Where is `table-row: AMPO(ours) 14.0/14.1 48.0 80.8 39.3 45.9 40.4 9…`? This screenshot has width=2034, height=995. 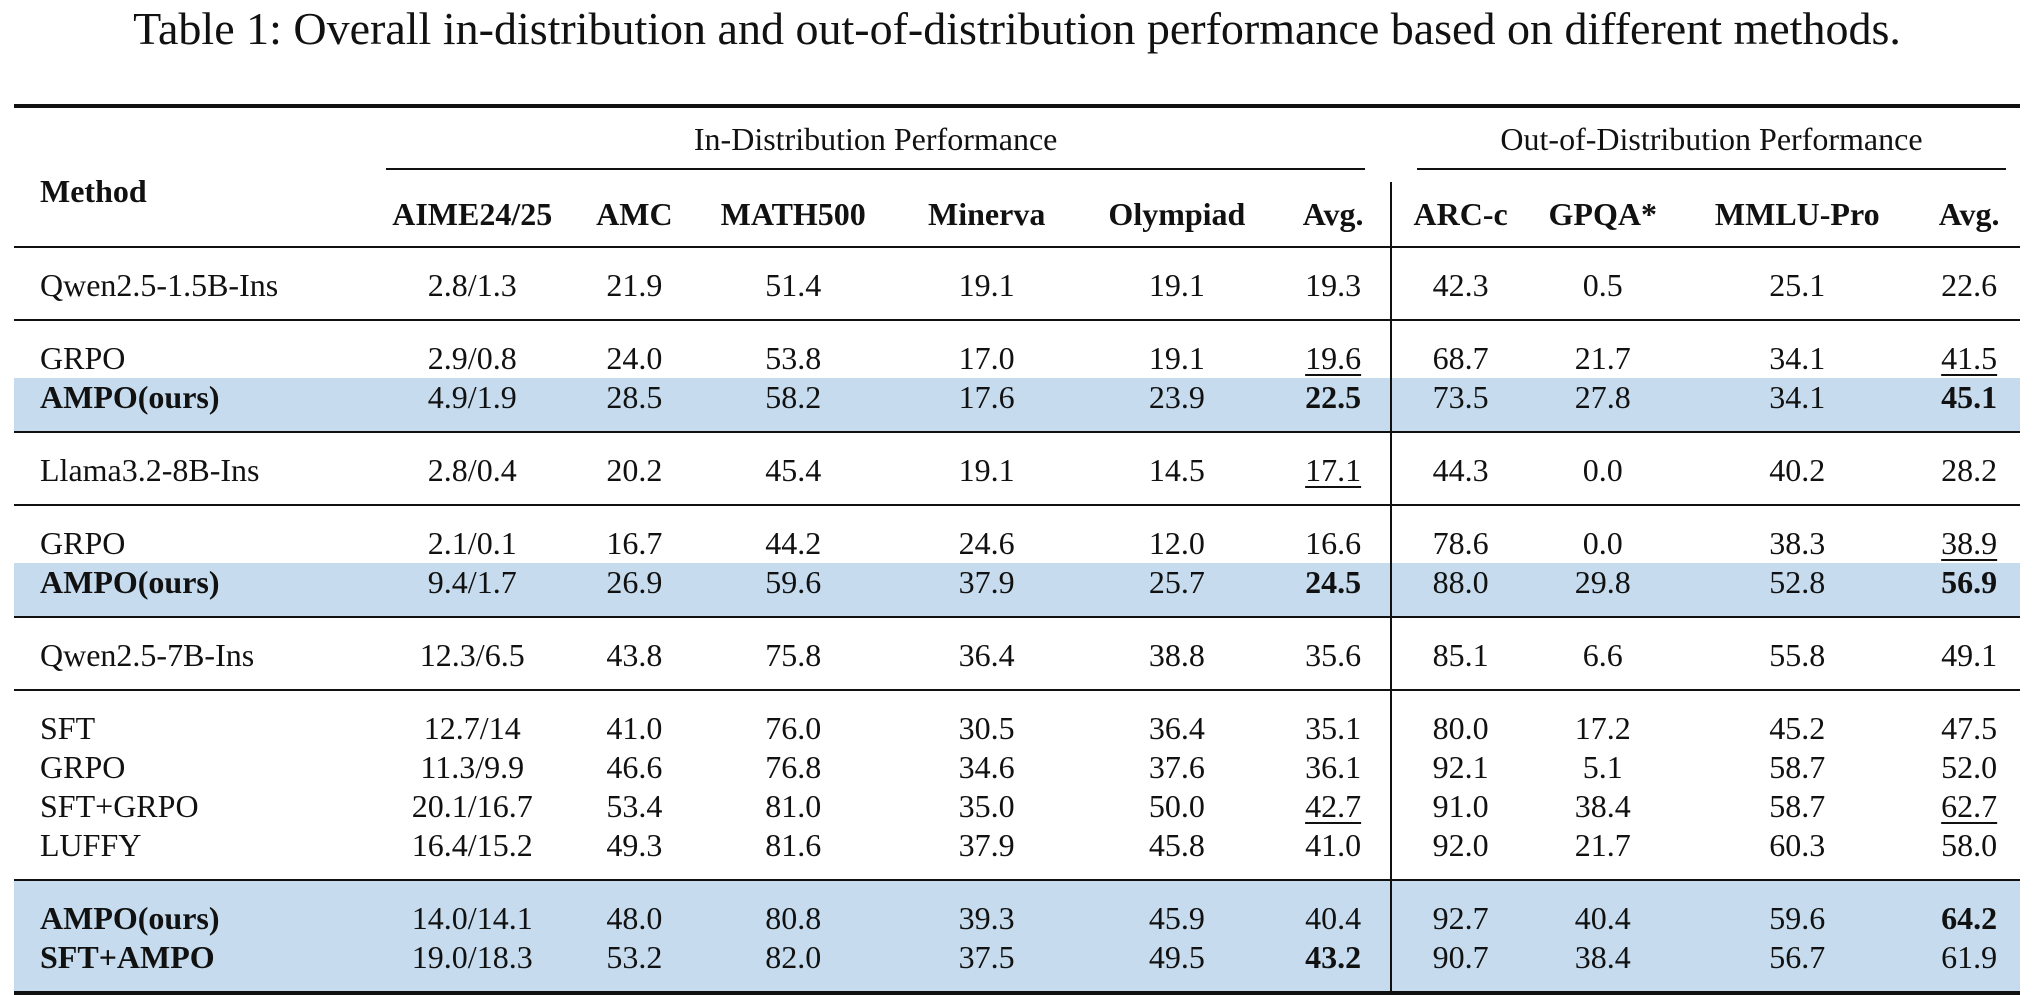
table-row: AMPO(ours) 14.0/14.1 48.0 80.8 39.3 45.9 40.4 9… is located at coordinates (1017, 908).